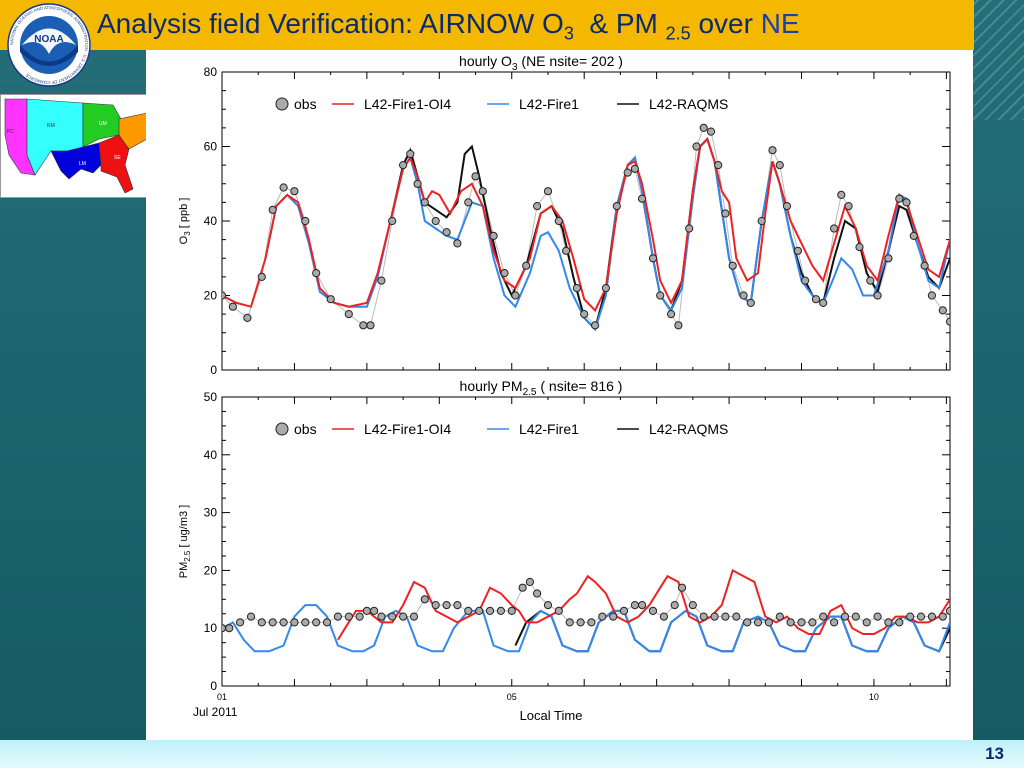 The image size is (1024, 768). Describe the element at coordinates (780, 23) in the screenshot. I see `title-region: NE` at that location.